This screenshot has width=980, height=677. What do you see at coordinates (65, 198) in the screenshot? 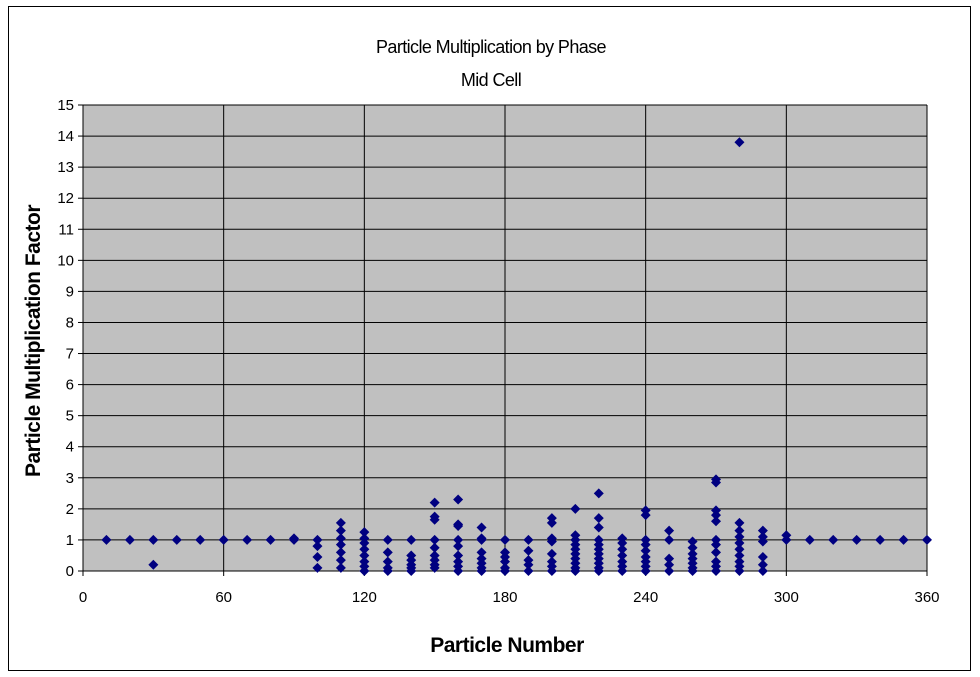
I see `y-tick-label: 12` at bounding box center [65, 198].